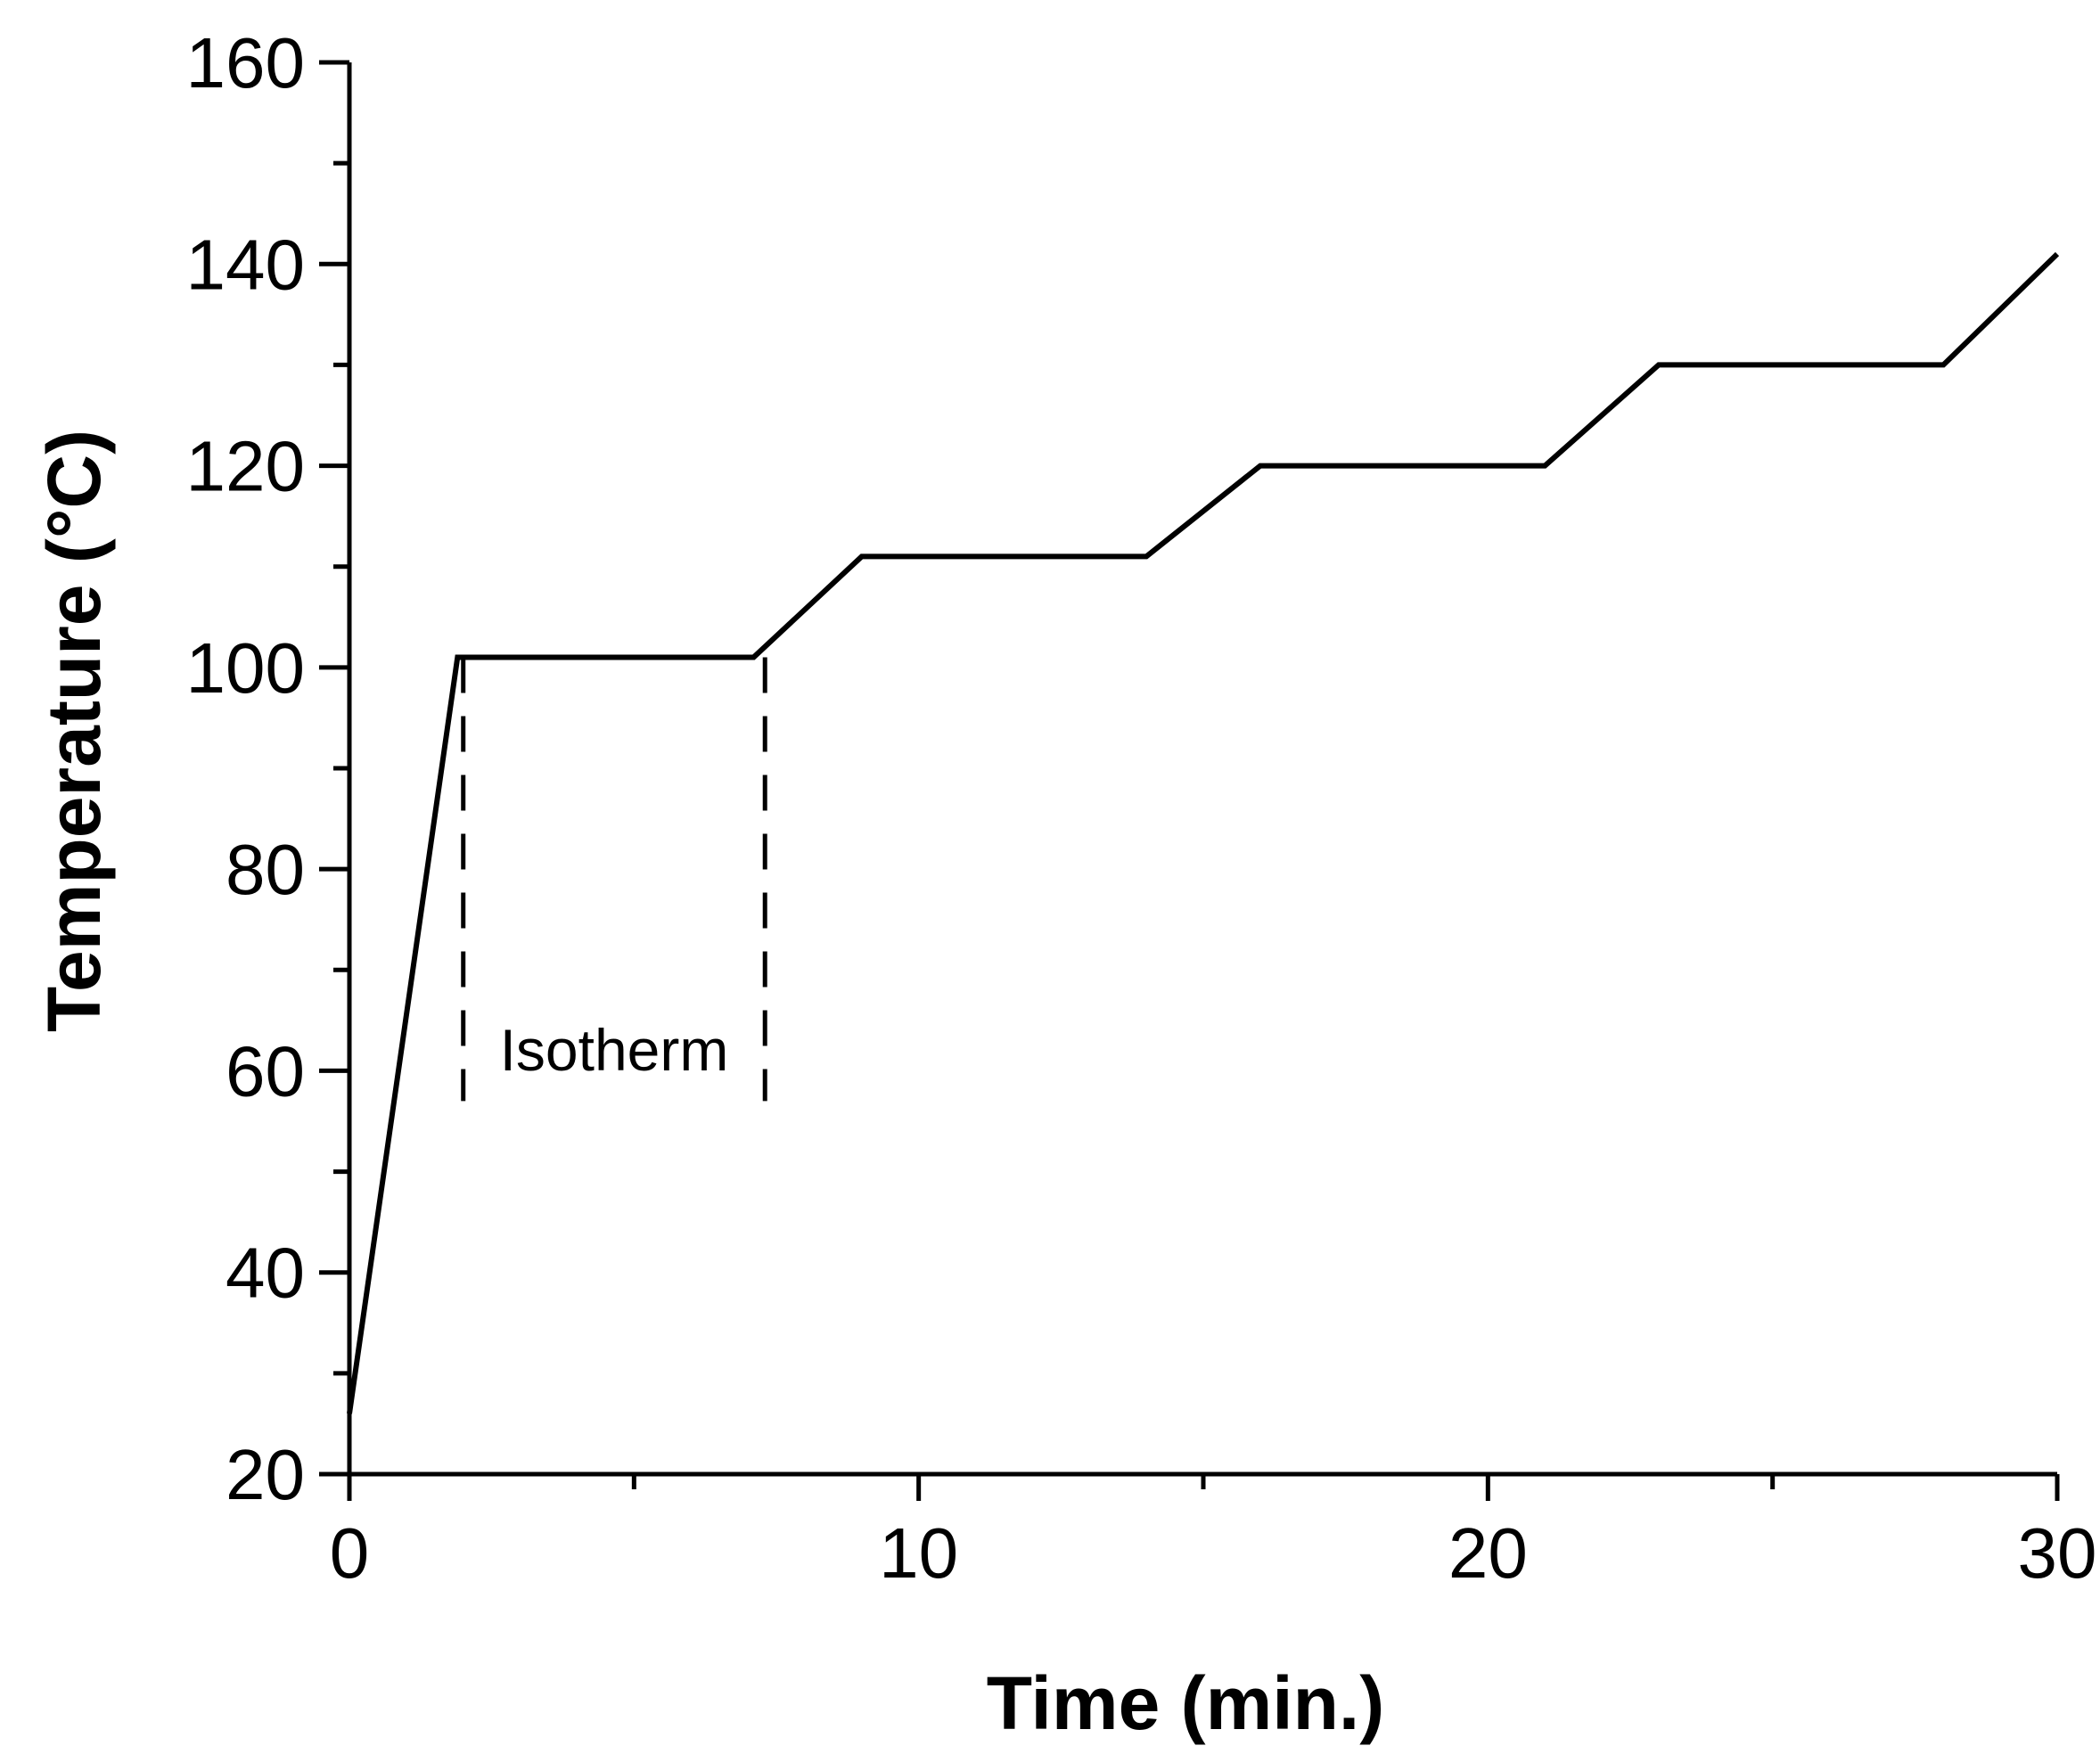  What do you see at coordinates (246, 264) in the screenshot?
I see `y-tick-label: 140` at bounding box center [246, 264].